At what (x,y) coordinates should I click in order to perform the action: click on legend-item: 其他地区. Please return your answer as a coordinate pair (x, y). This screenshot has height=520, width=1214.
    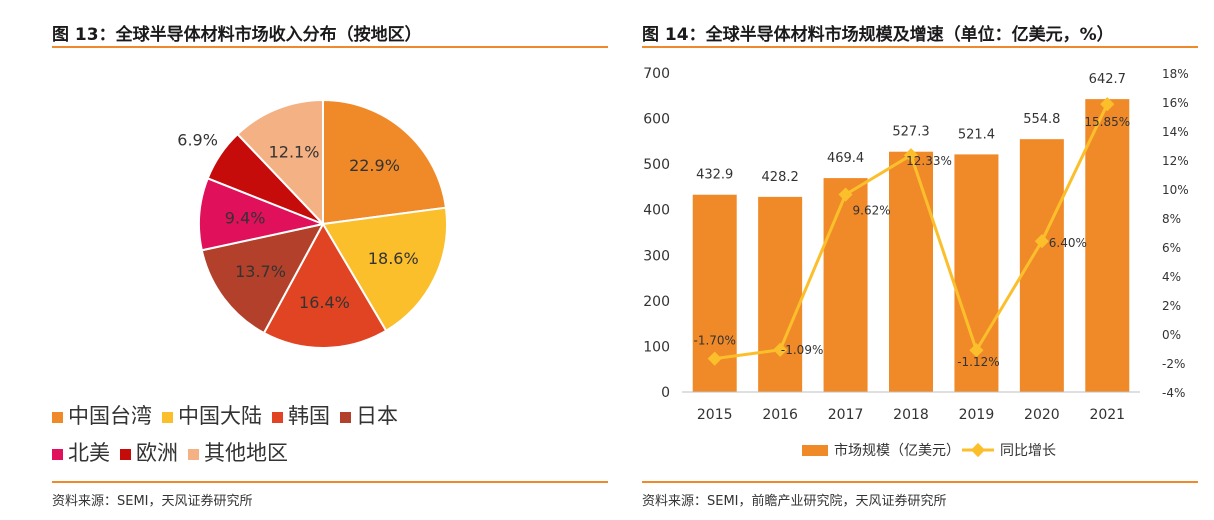
    Looking at the image, I should click on (238, 452).